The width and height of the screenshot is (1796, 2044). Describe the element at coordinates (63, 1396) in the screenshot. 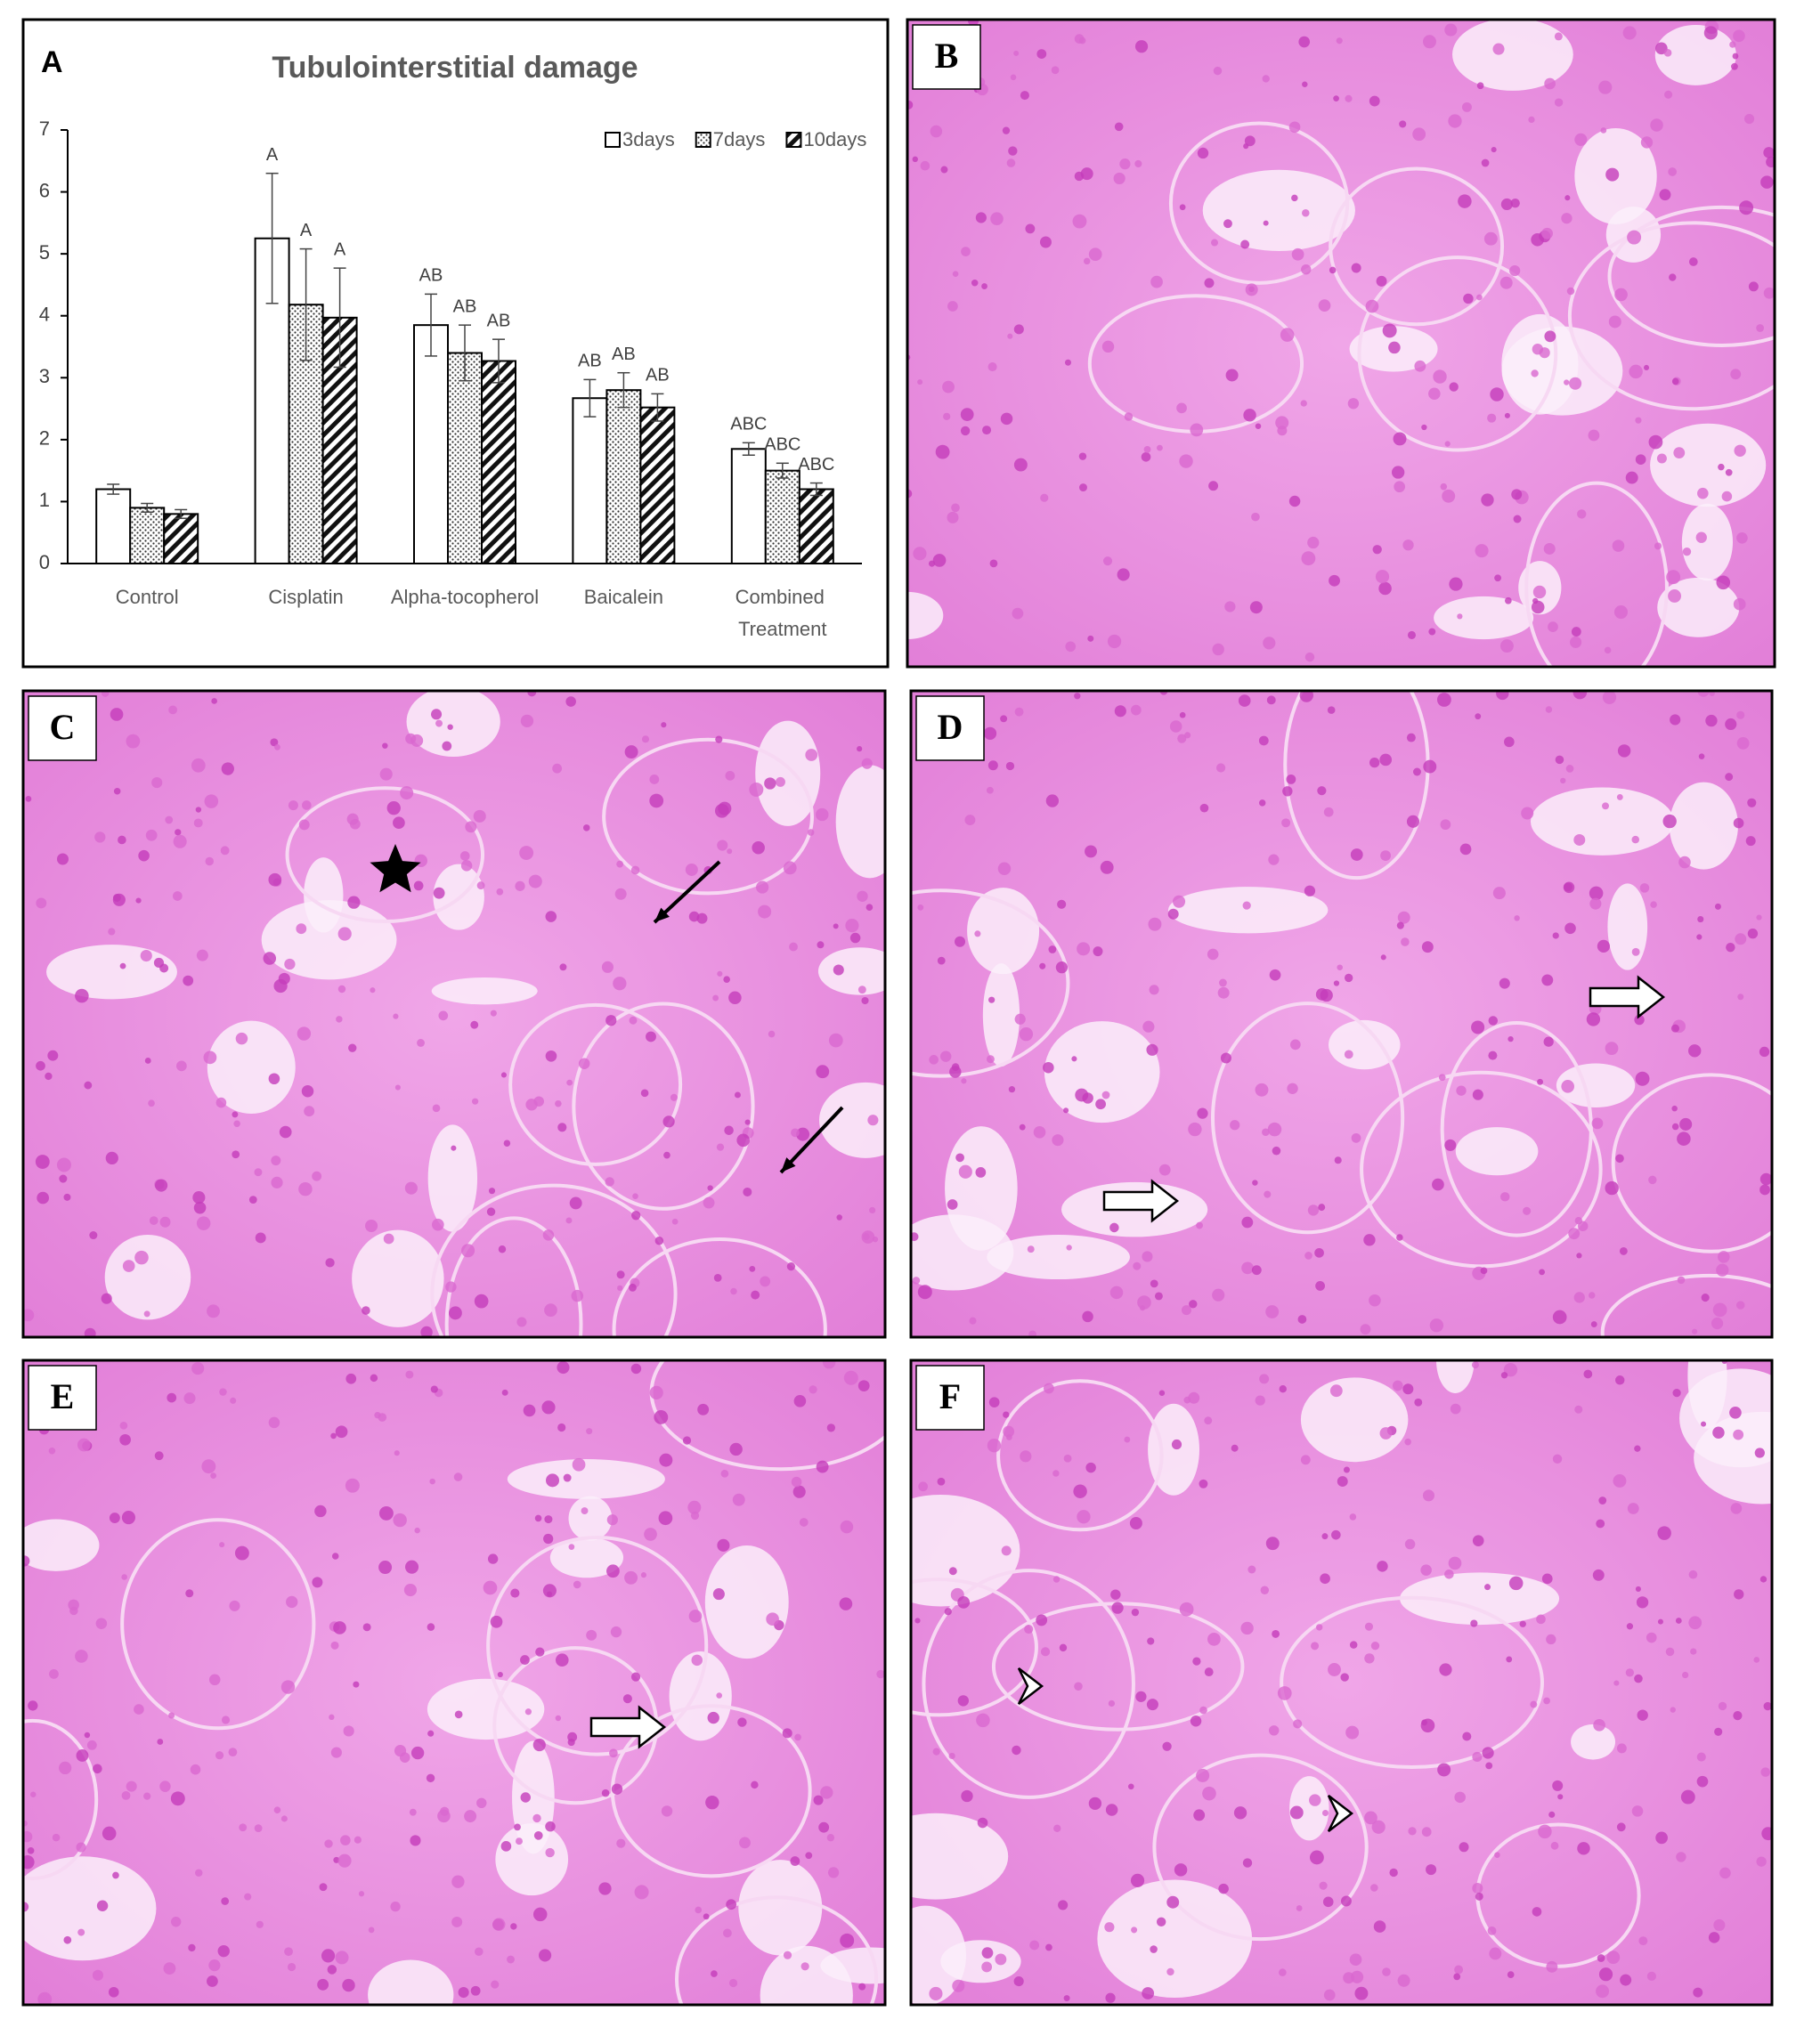

I see `panel-label: E` at that location.